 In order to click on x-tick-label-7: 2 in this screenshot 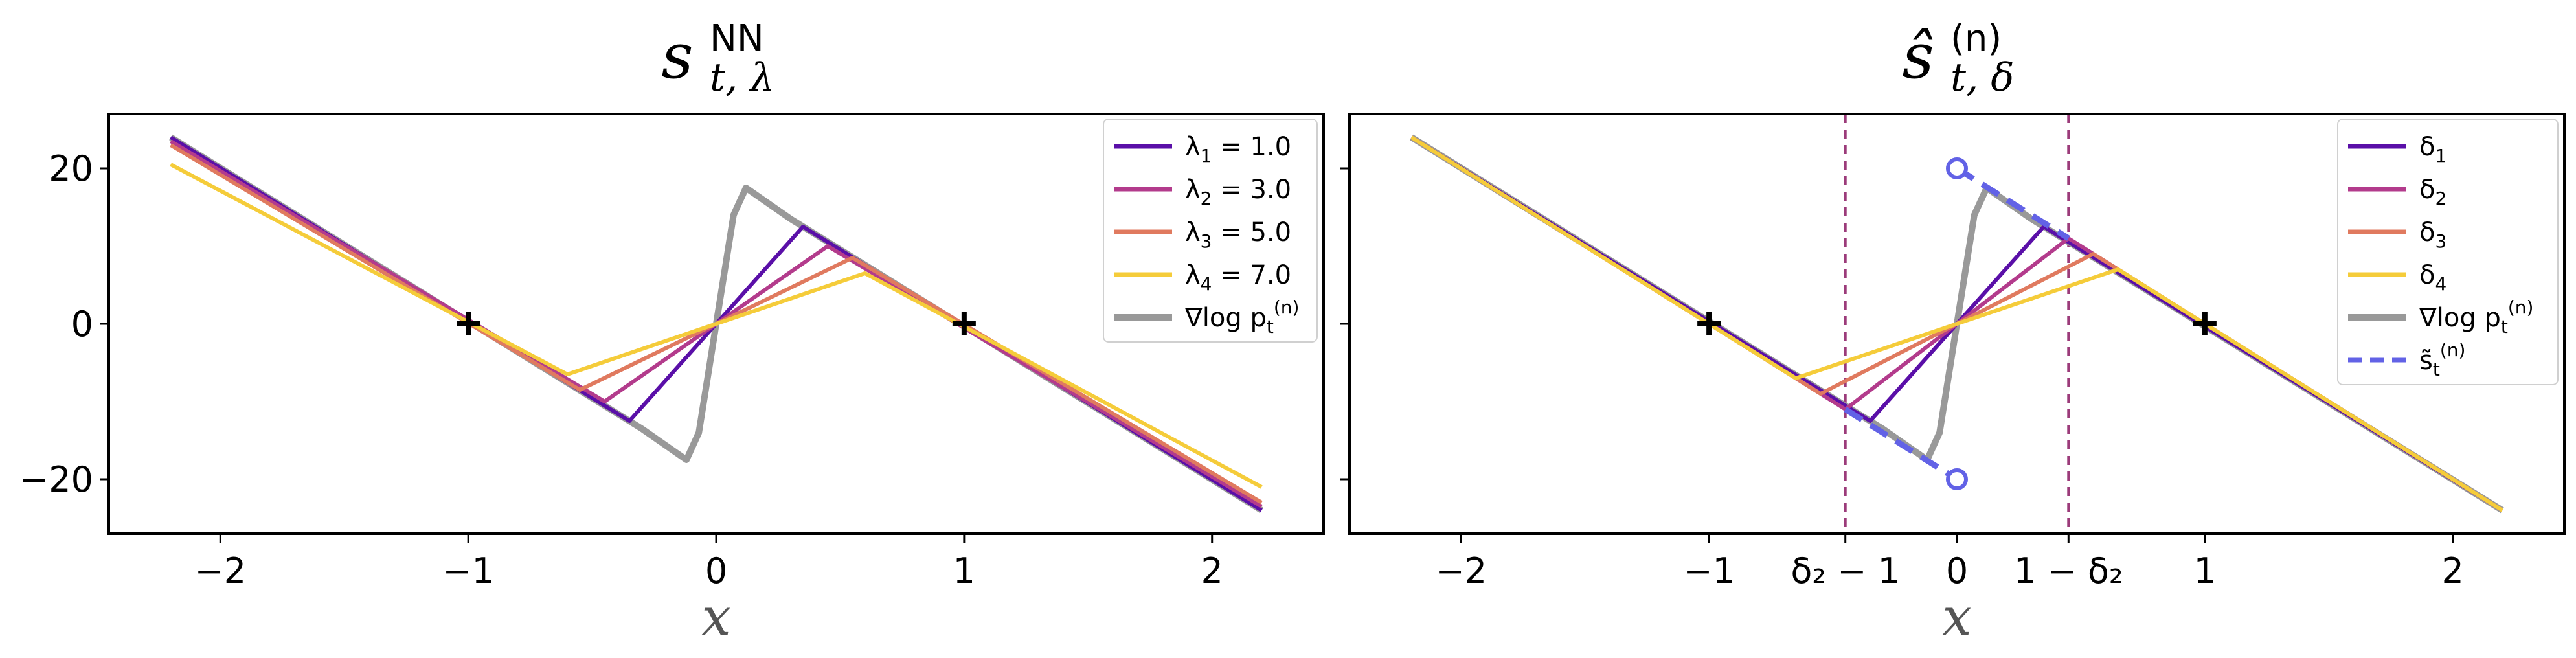, I will do `click(2453, 570)`.